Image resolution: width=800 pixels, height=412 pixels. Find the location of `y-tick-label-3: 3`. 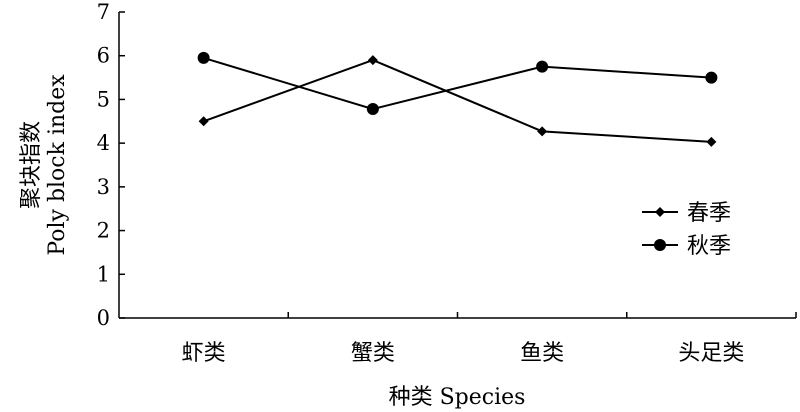

y-tick-label-3: 3 is located at coordinates (103, 187).